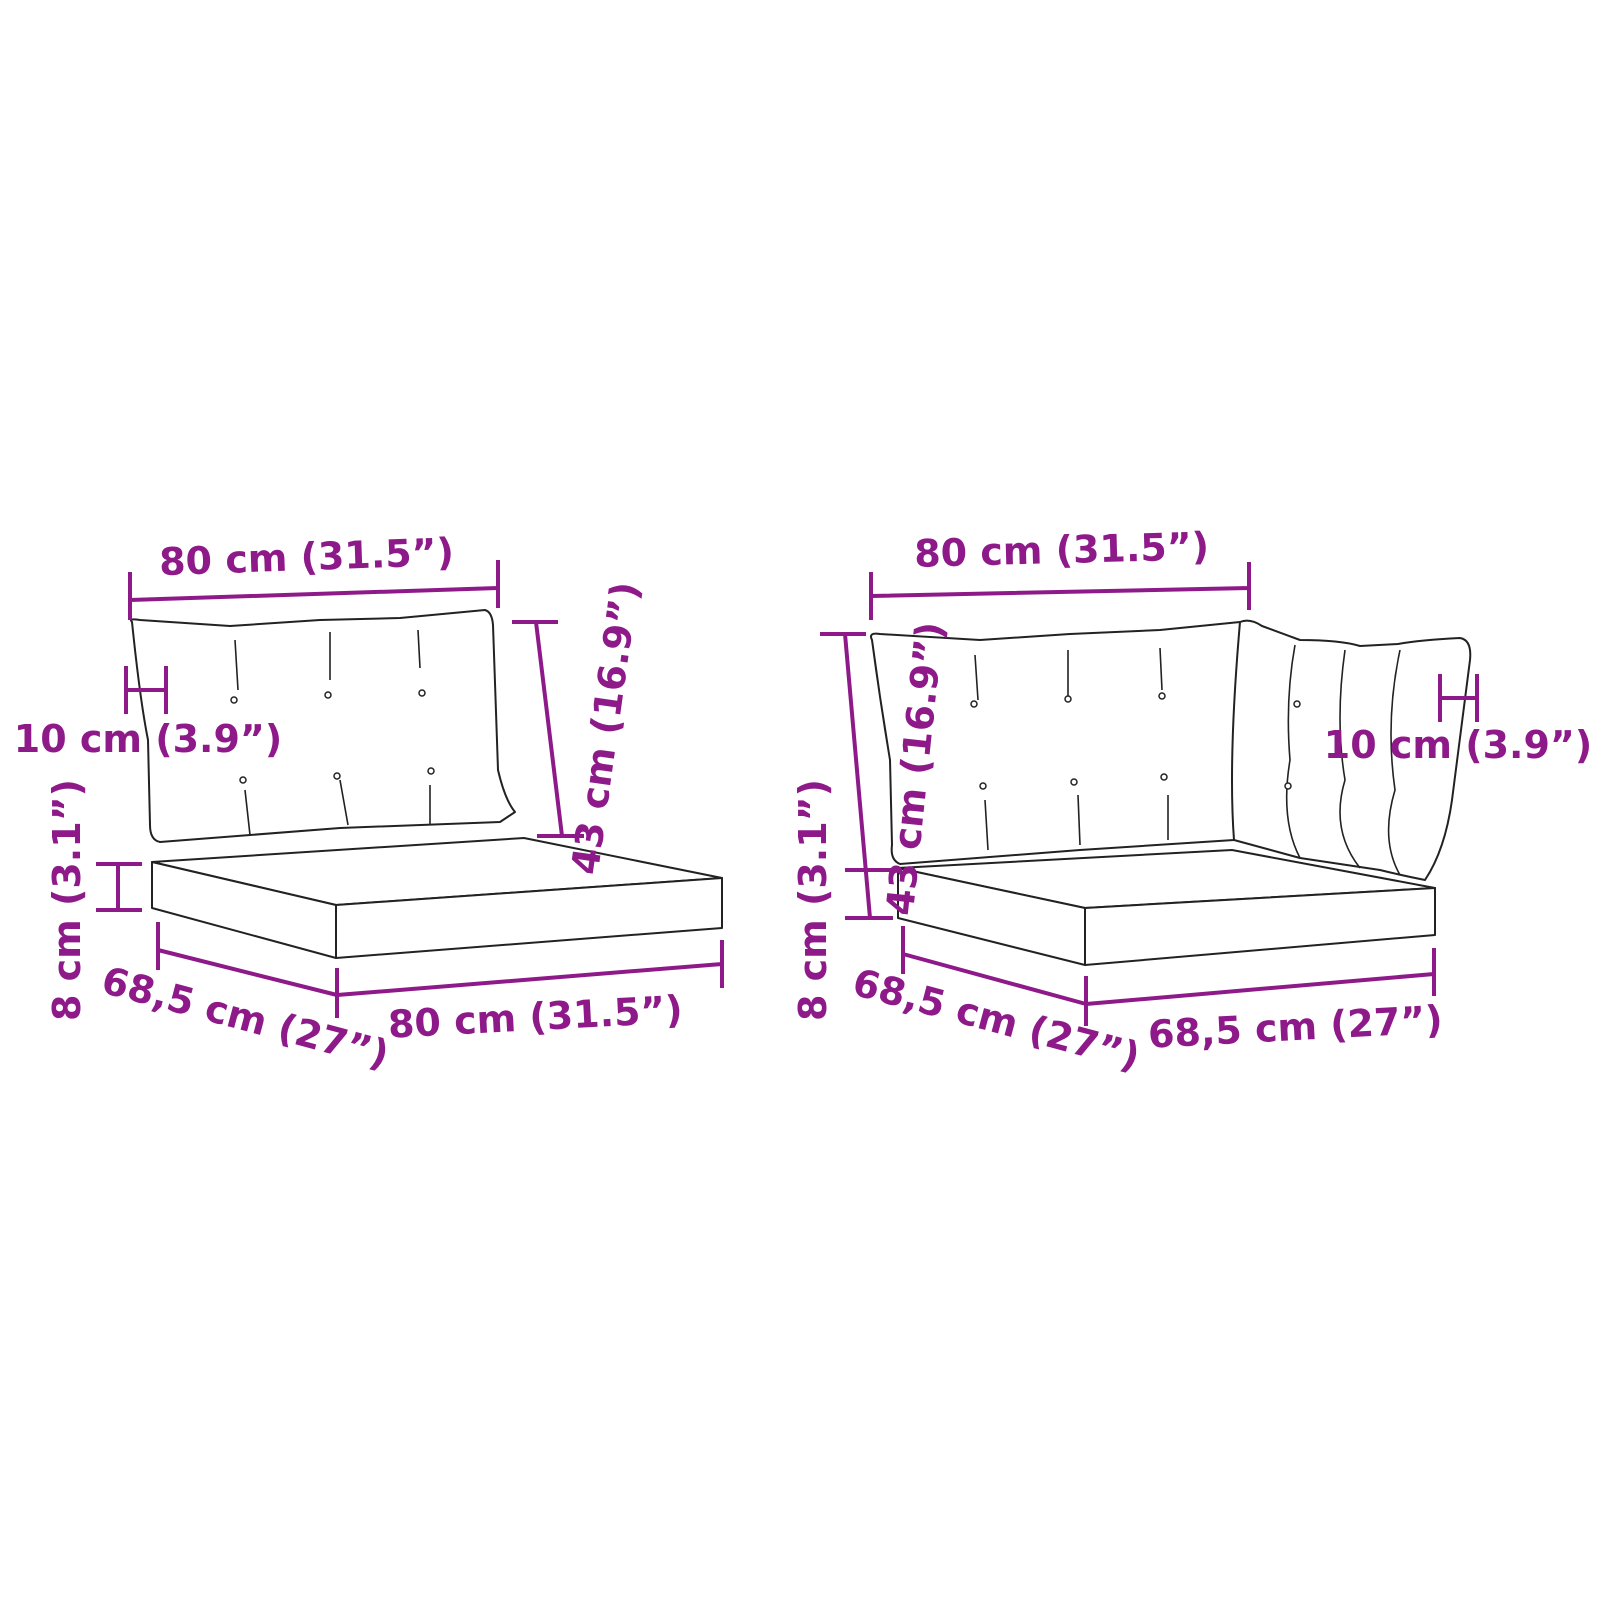 The height and width of the screenshot is (1600, 1600). I want to click on right-seat-width-label: 68,5 cm (27”), so click(1295, 1026).